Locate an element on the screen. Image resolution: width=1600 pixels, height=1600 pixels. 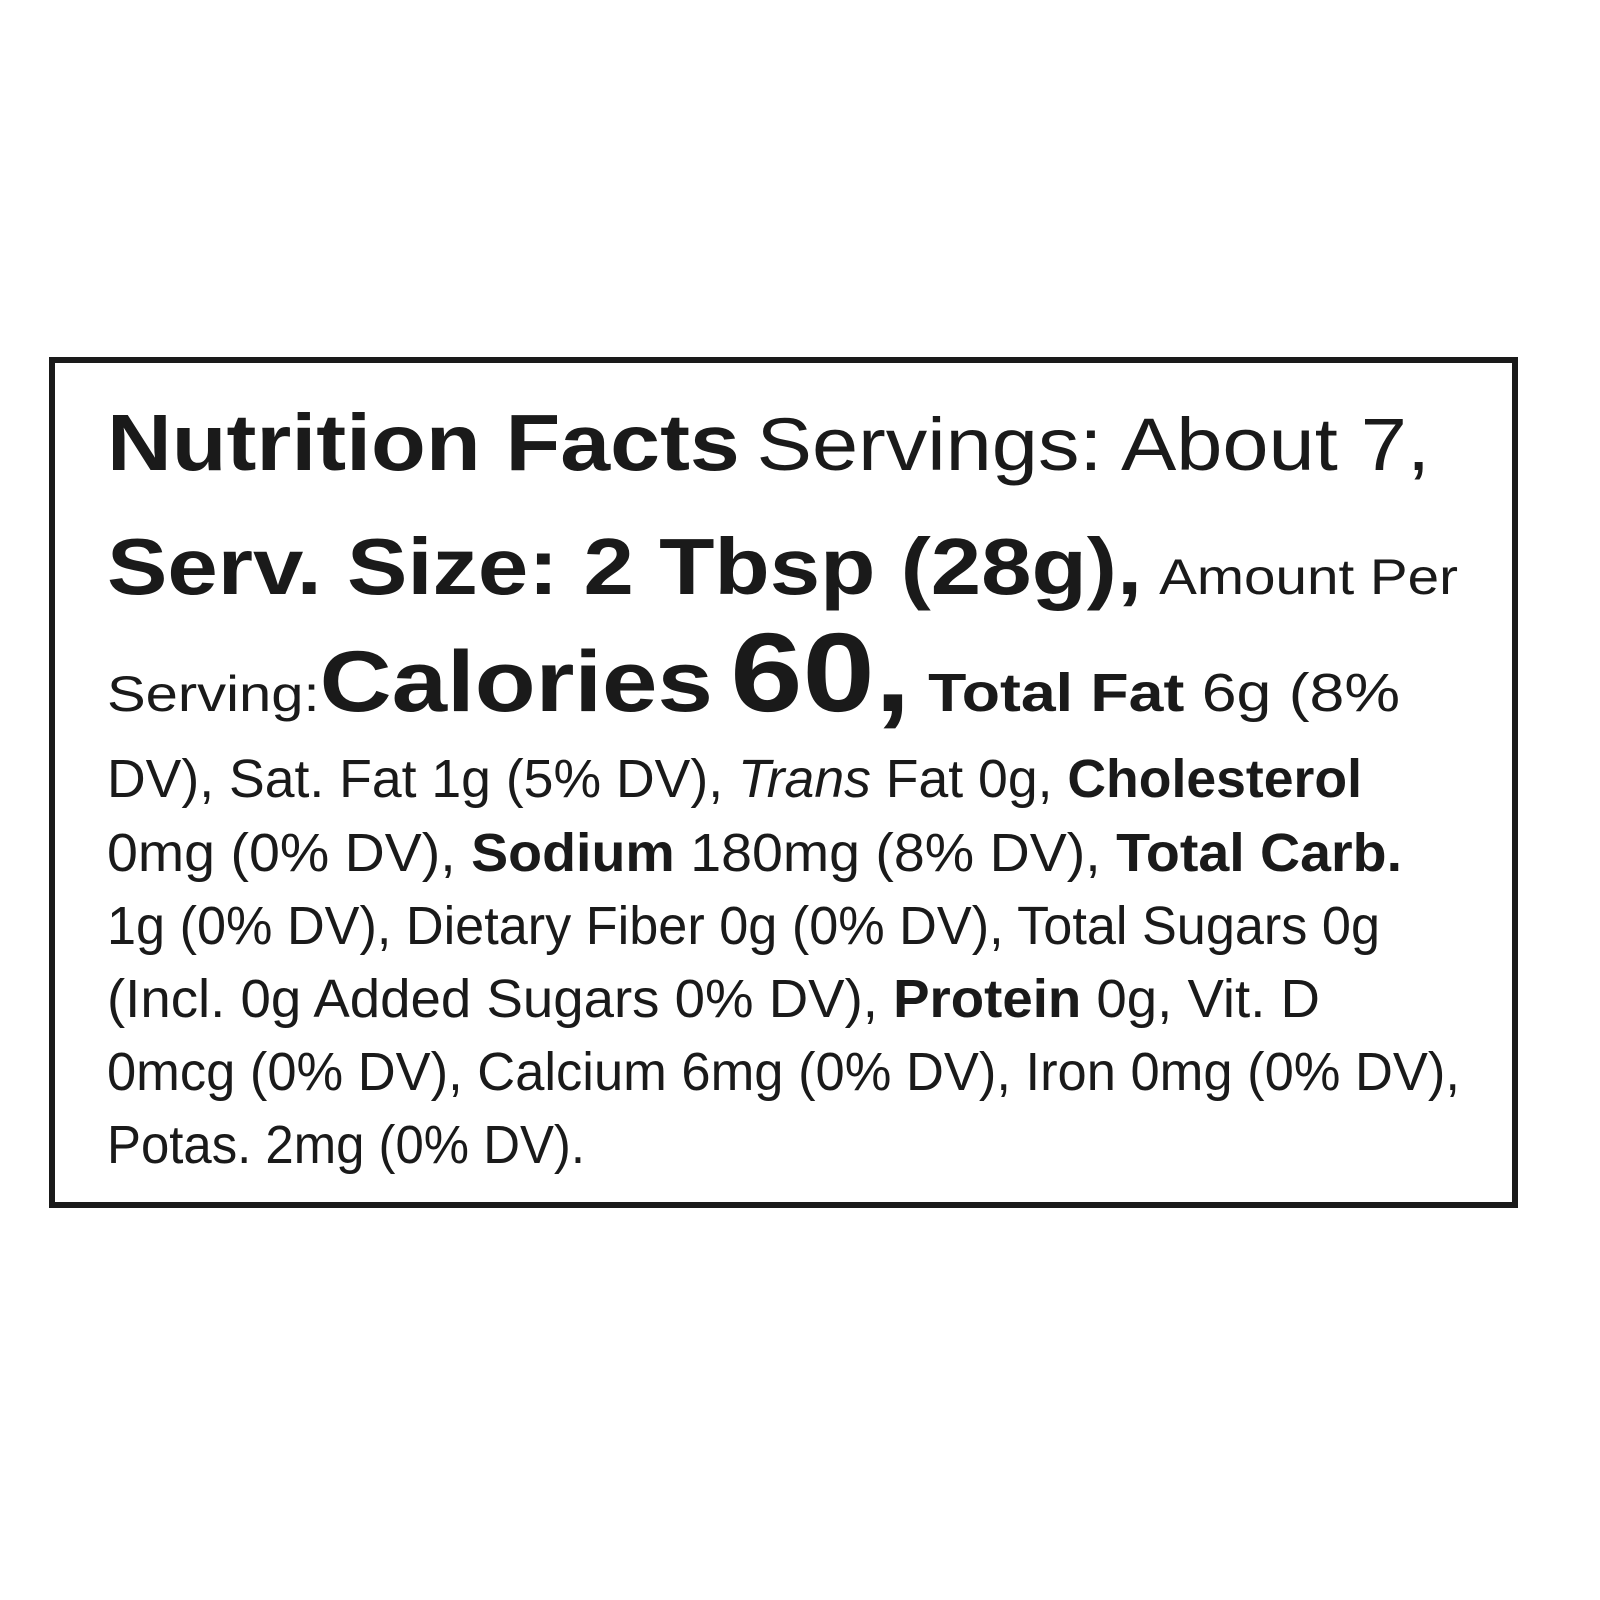
cholesterol-value: 0mg (0% DV), is located at coordinates (281, 853).